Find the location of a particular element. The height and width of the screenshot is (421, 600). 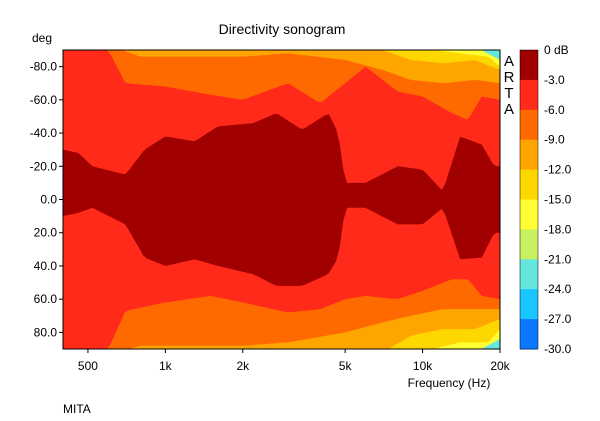

colorbar-label: -27.0 is located at coordinates (558, 319).